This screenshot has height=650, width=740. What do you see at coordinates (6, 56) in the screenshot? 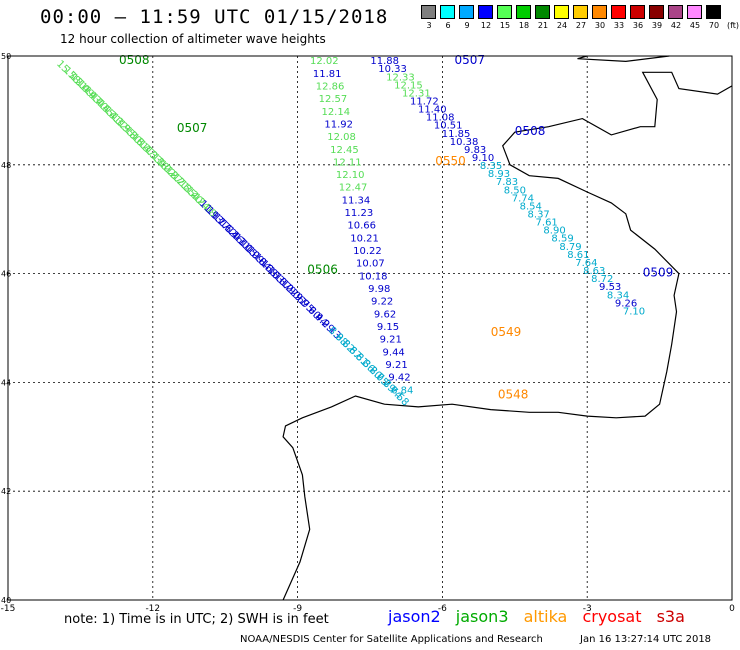
I see `y-tick-label: 50` at bounding box center [6, 56].